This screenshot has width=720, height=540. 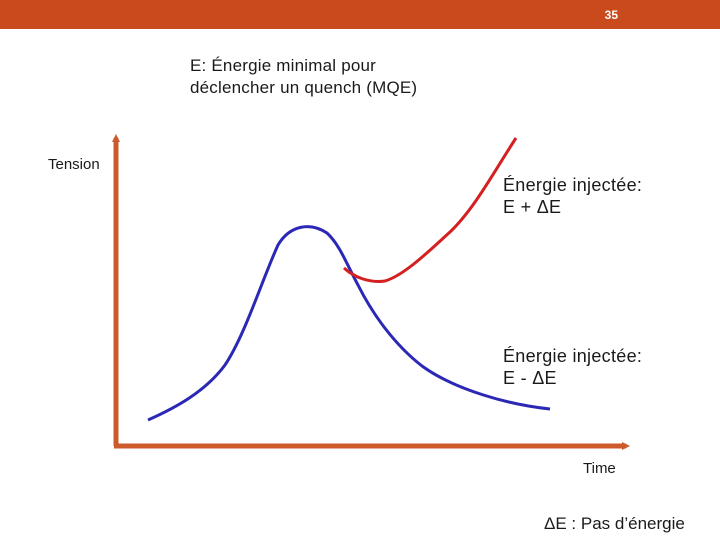 I want to click on x-axis-label: Time, so click(x=599, y=468).